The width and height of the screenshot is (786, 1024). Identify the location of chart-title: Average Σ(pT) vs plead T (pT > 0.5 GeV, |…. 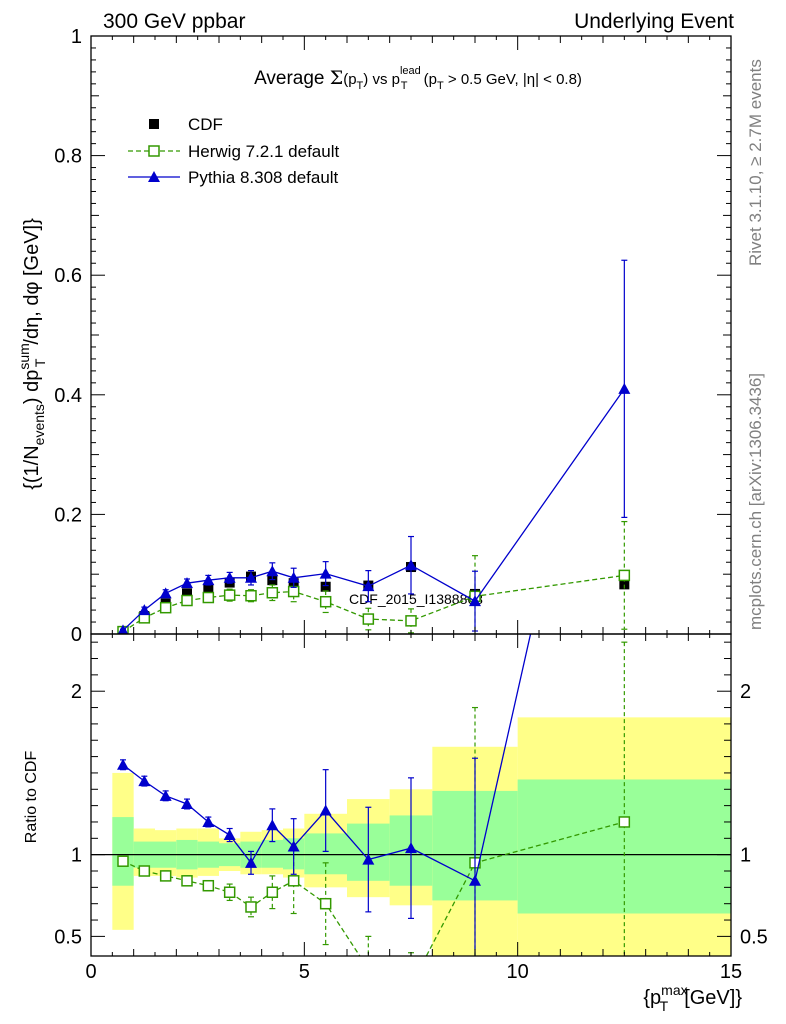
(418, 78).